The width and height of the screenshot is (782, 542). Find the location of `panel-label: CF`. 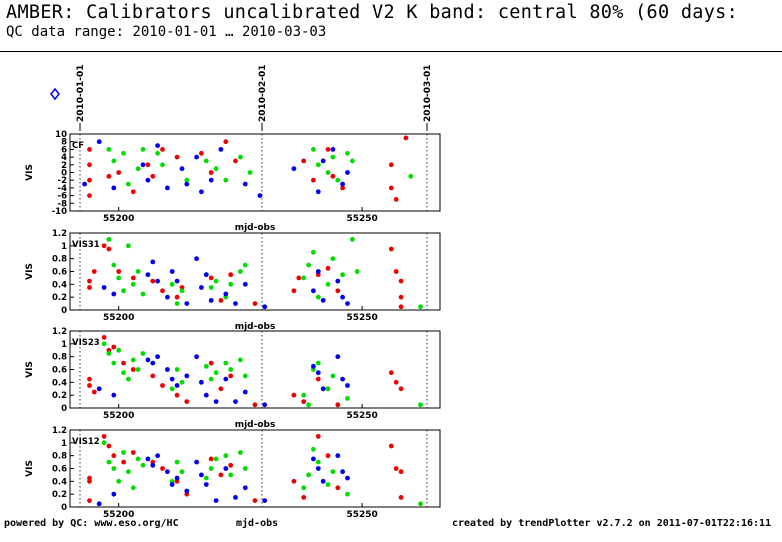

panel-label: CF is located at coordinates (78, 146).